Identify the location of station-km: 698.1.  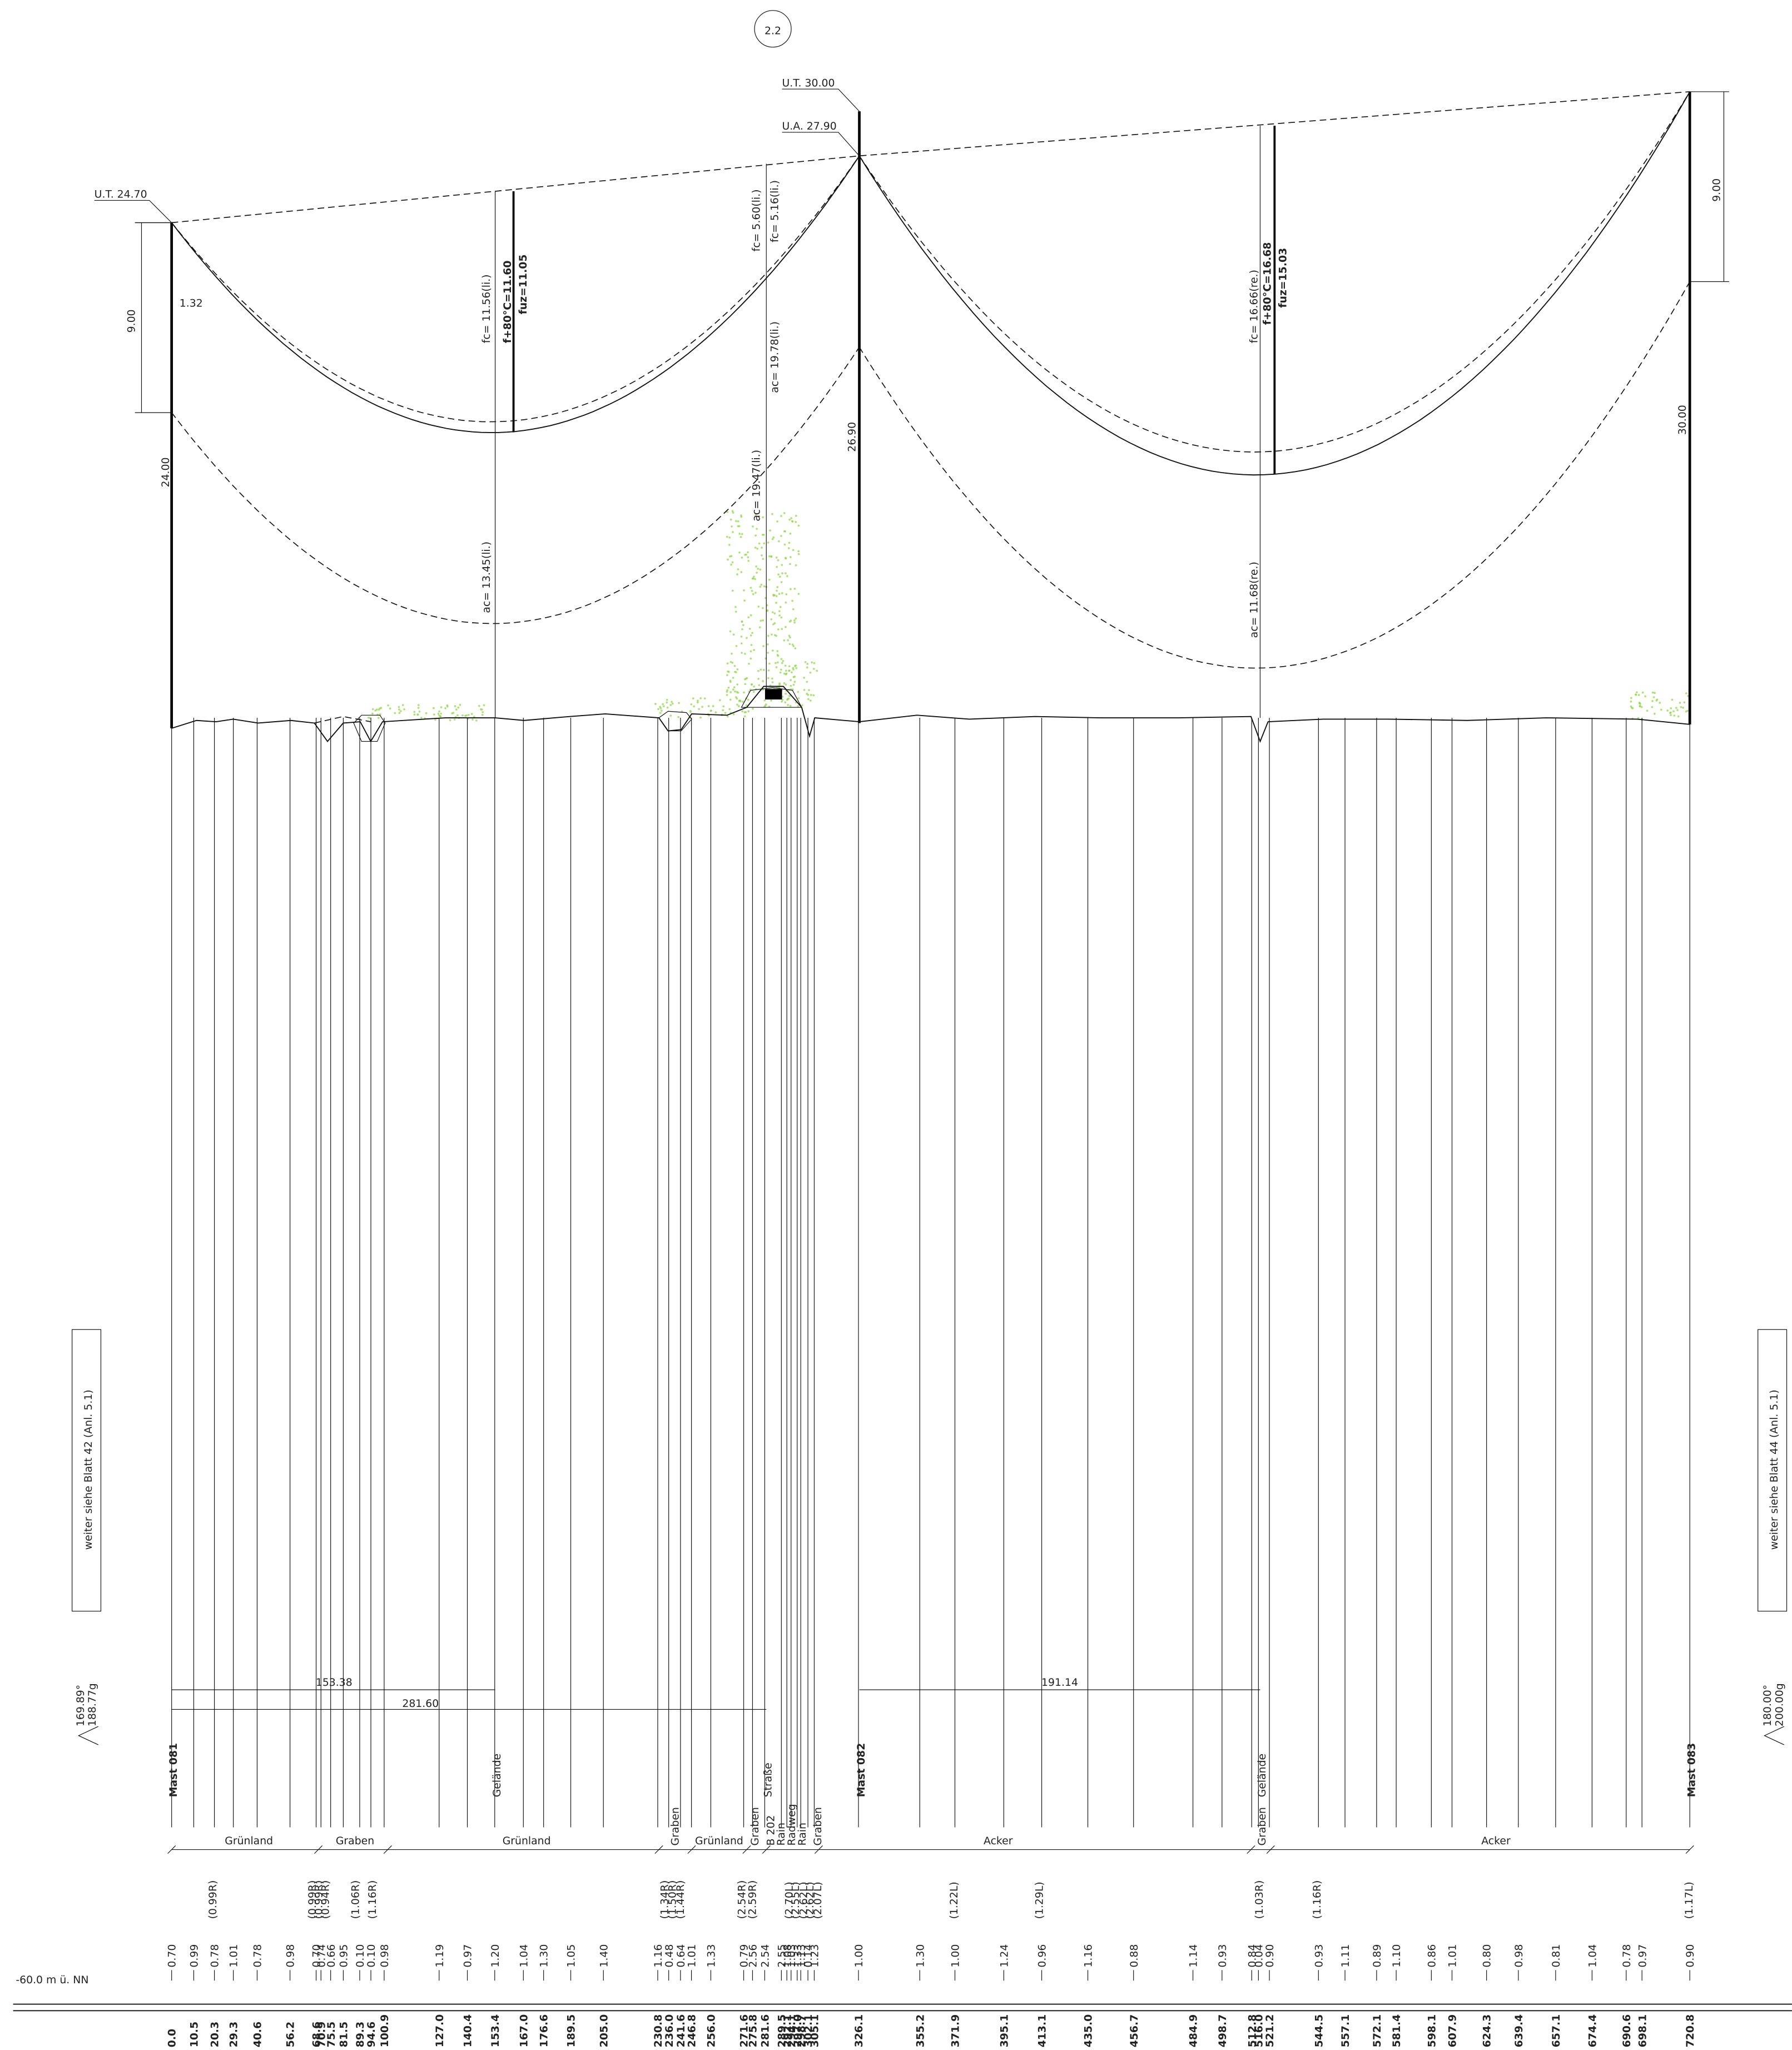
(1643, 2031).